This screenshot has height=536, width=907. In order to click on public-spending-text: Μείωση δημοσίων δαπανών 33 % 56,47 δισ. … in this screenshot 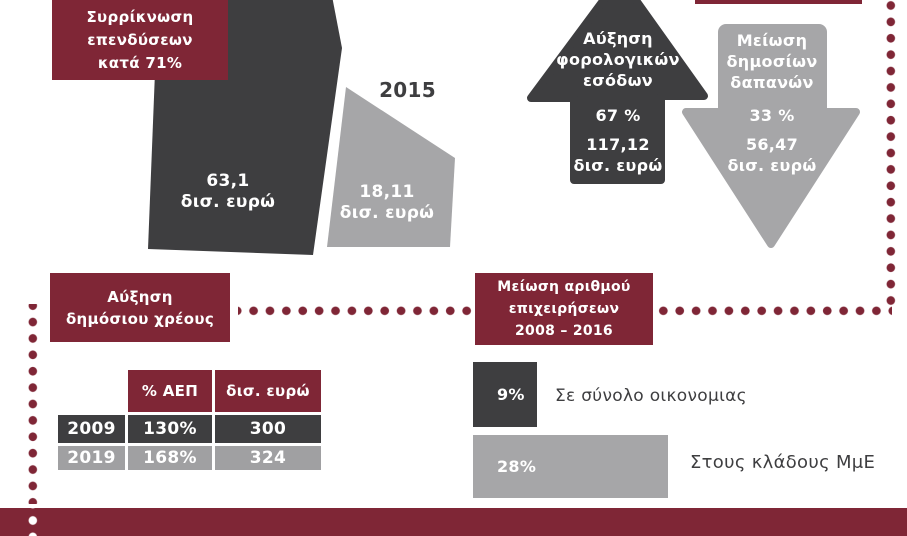, I will do `click(772, 103)`.